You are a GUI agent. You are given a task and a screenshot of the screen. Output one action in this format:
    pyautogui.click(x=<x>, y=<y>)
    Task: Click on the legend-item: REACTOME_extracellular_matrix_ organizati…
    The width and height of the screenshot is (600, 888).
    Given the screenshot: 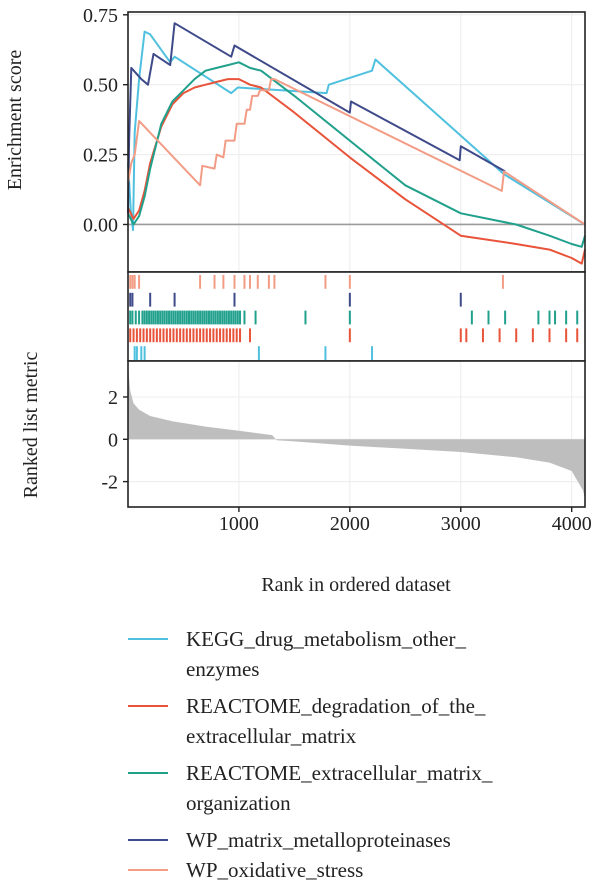 What is the action you would take?
    pyautogui.click(x=310, y=788)
    